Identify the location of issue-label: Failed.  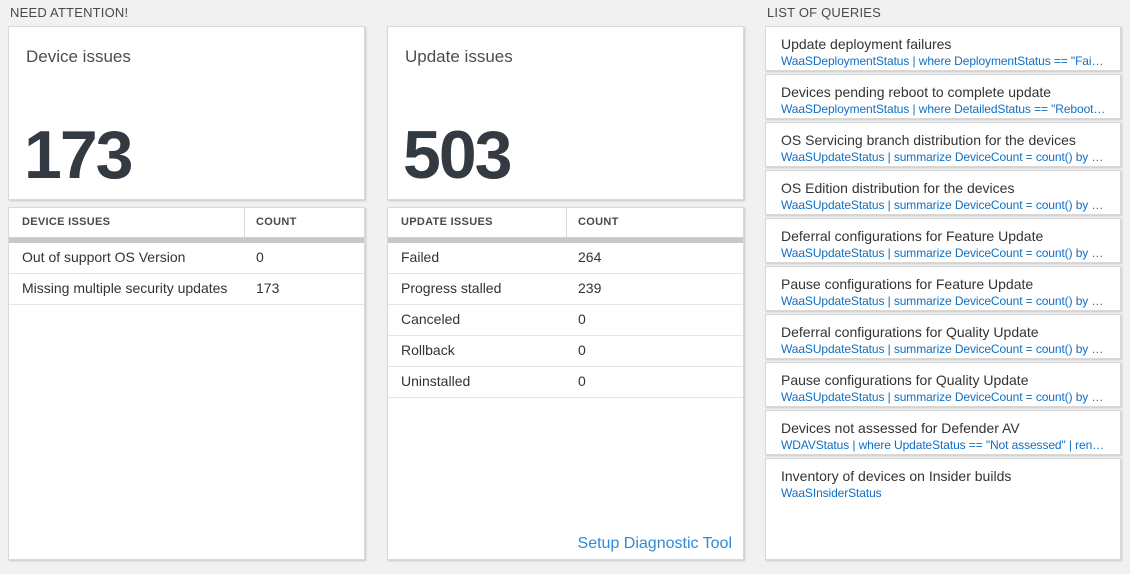
(420, 257).